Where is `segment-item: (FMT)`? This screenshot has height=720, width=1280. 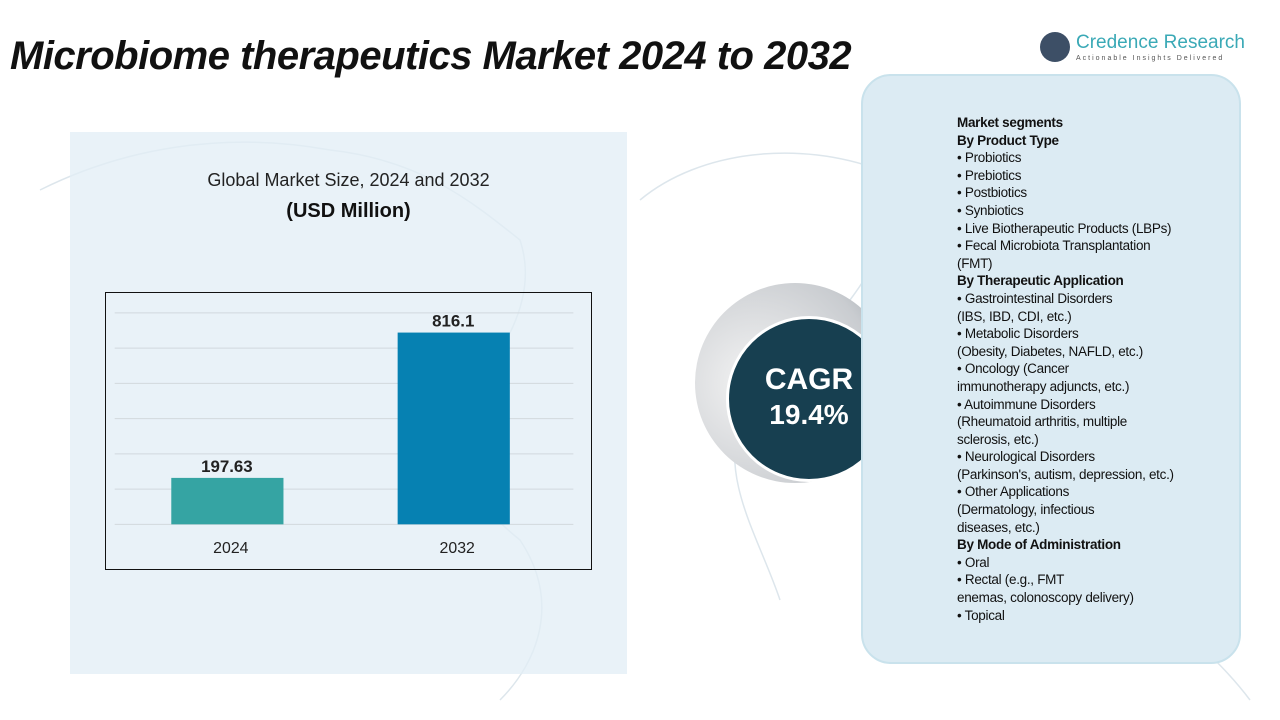 segment-item: (FMT) is located at coordinates (975, 263).